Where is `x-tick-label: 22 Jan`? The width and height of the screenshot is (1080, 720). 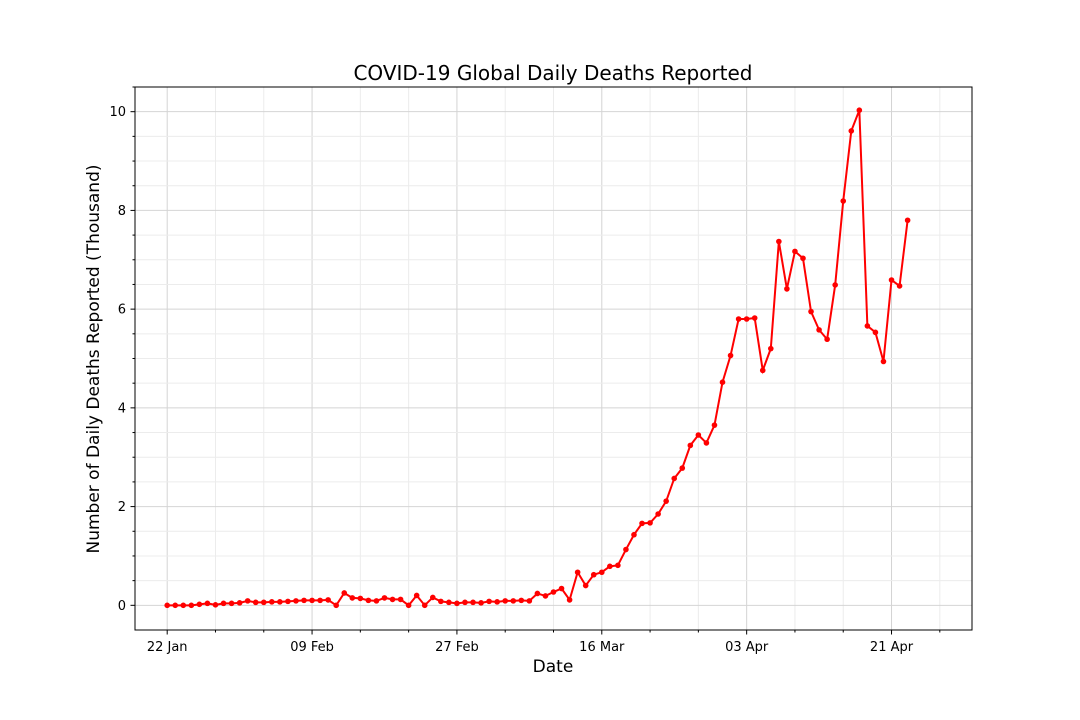
x-tick-label: 22 Jan is located at coordinates (167, 647).